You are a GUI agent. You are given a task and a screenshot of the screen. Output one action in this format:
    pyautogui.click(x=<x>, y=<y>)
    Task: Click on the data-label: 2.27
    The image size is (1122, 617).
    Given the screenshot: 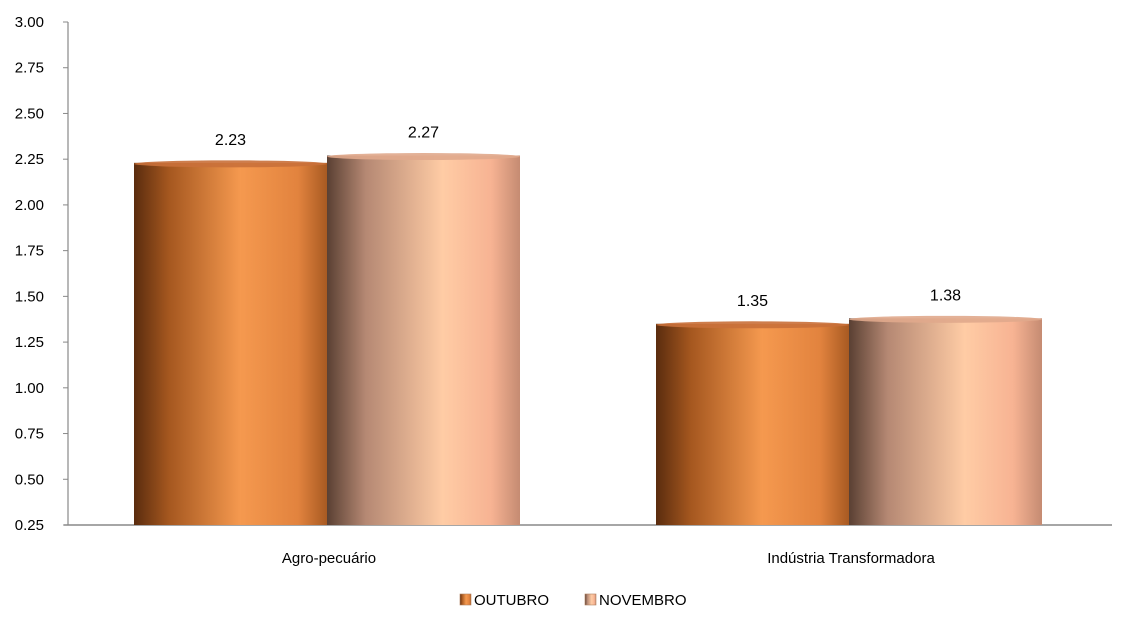 What is the action you would take?
    pyautogui.click(x=423, y=133)
    